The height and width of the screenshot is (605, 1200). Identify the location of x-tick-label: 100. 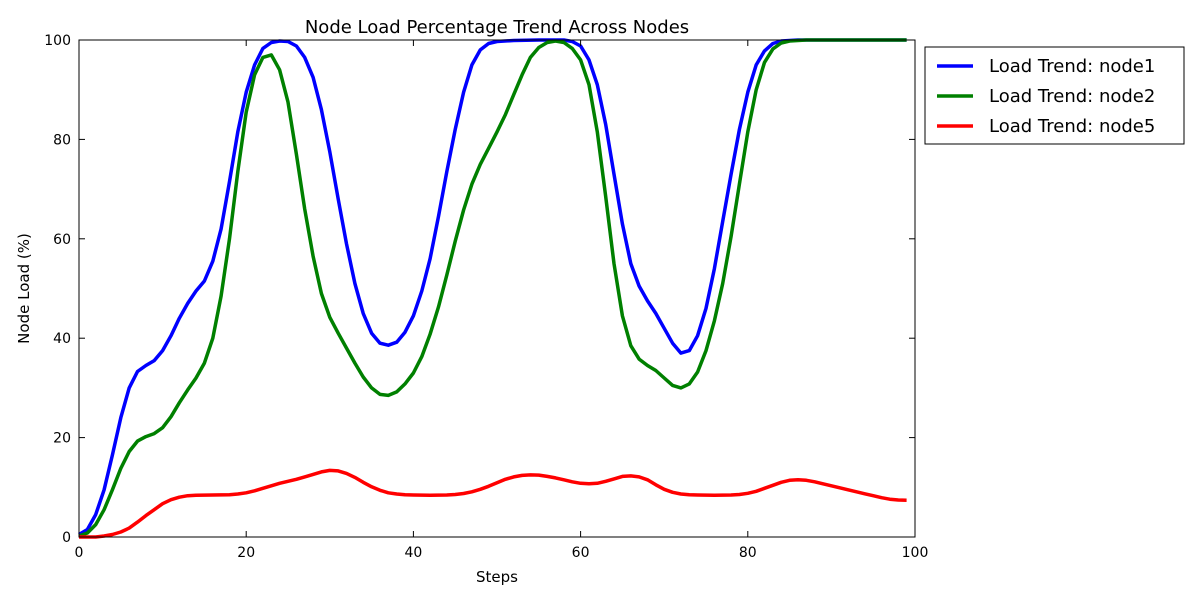
(915, 553).